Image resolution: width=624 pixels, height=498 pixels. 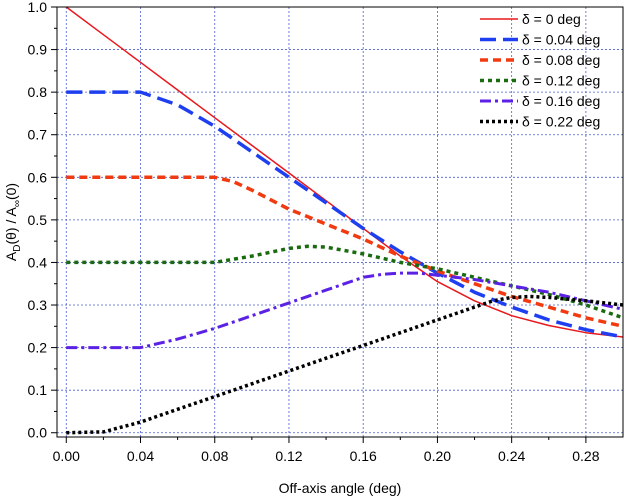 What do you see at coordinates (561, 40) in the screenshot?
I see `legend-label-1: δ = 0.04 deg` at bounding box center [561, 40].